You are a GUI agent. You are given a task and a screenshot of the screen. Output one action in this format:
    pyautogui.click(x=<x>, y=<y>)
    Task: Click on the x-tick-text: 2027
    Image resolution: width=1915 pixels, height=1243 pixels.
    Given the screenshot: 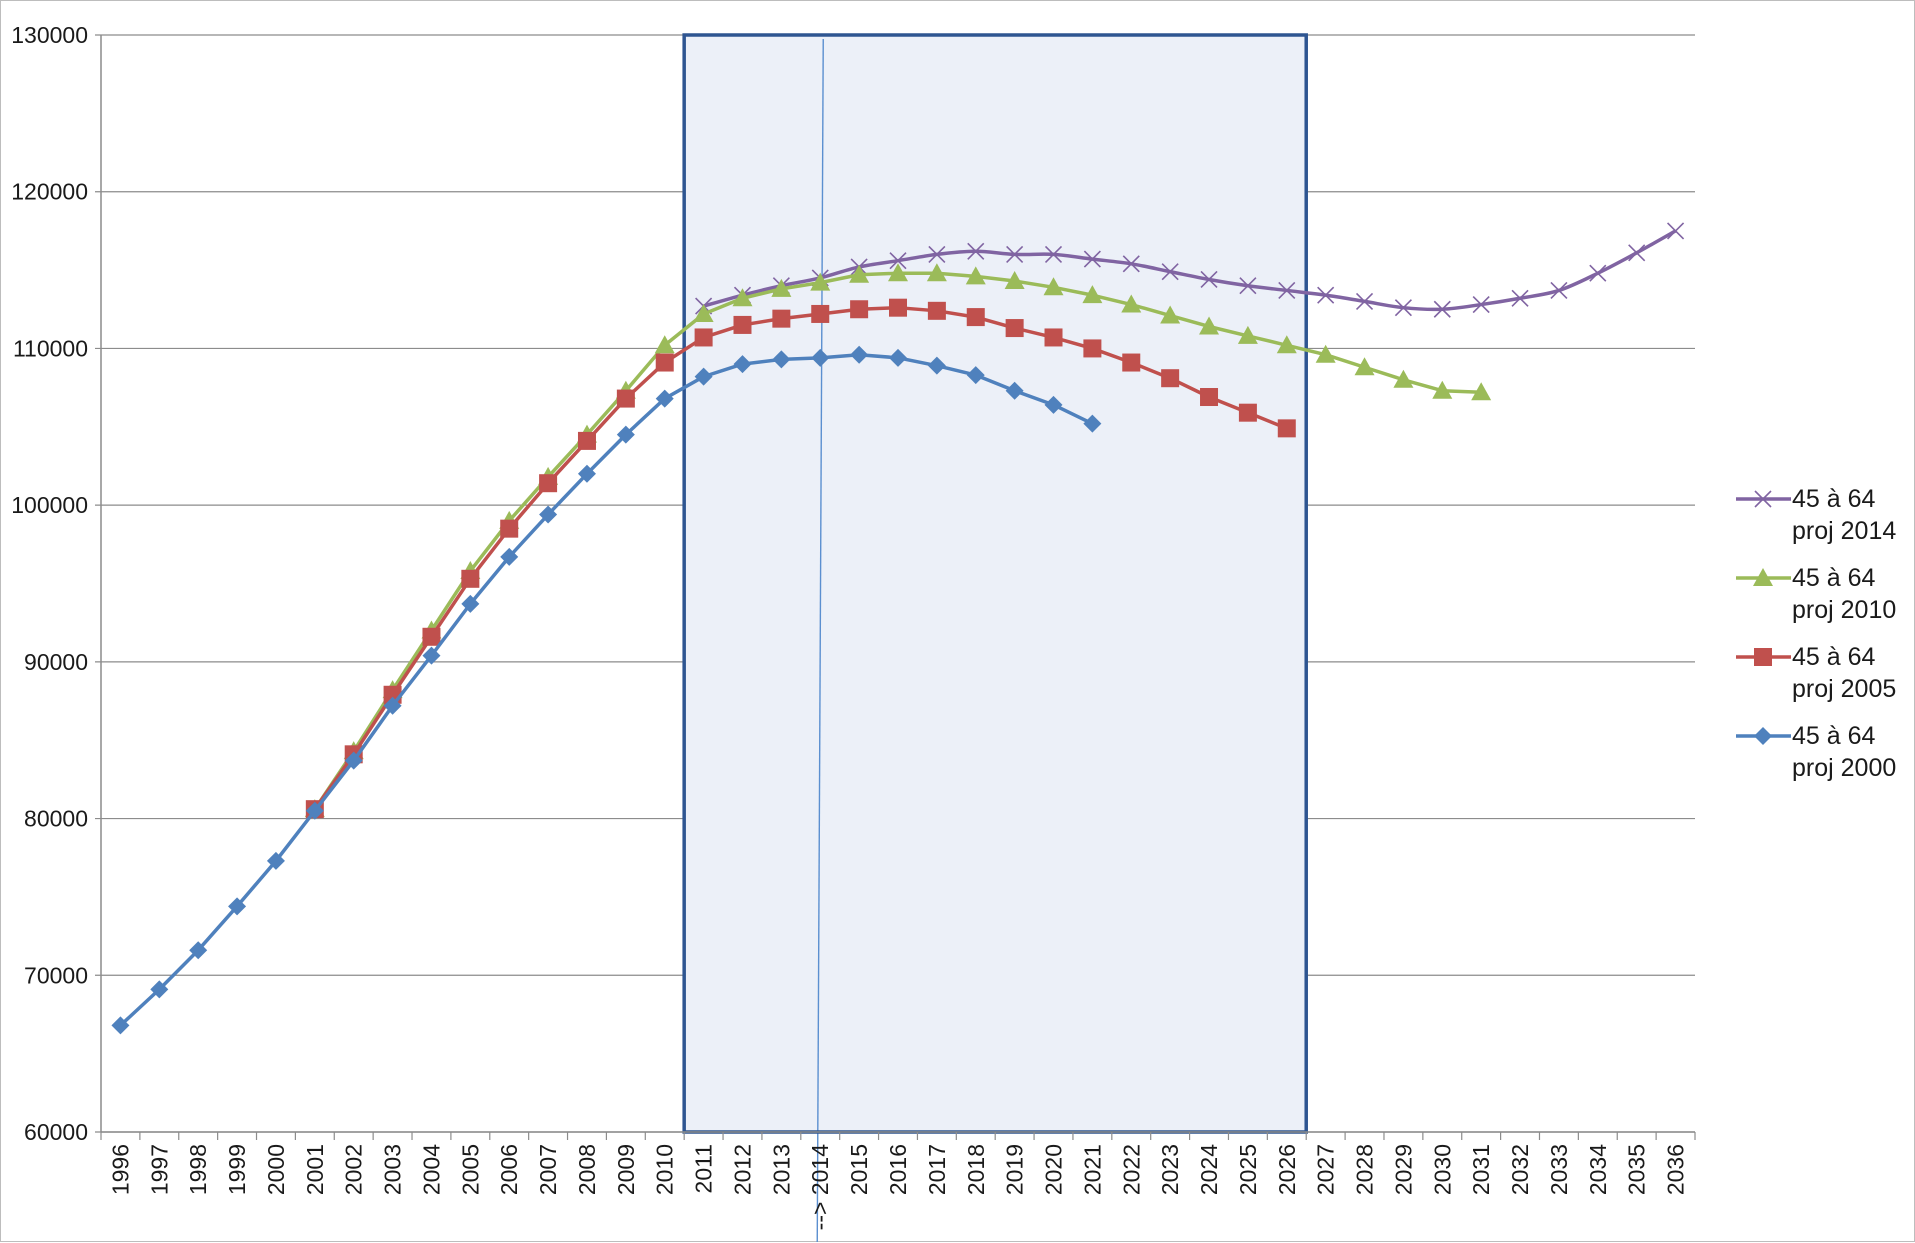 What is the action you would take?
    pyautogui.click(x=1326, y=1169)
    